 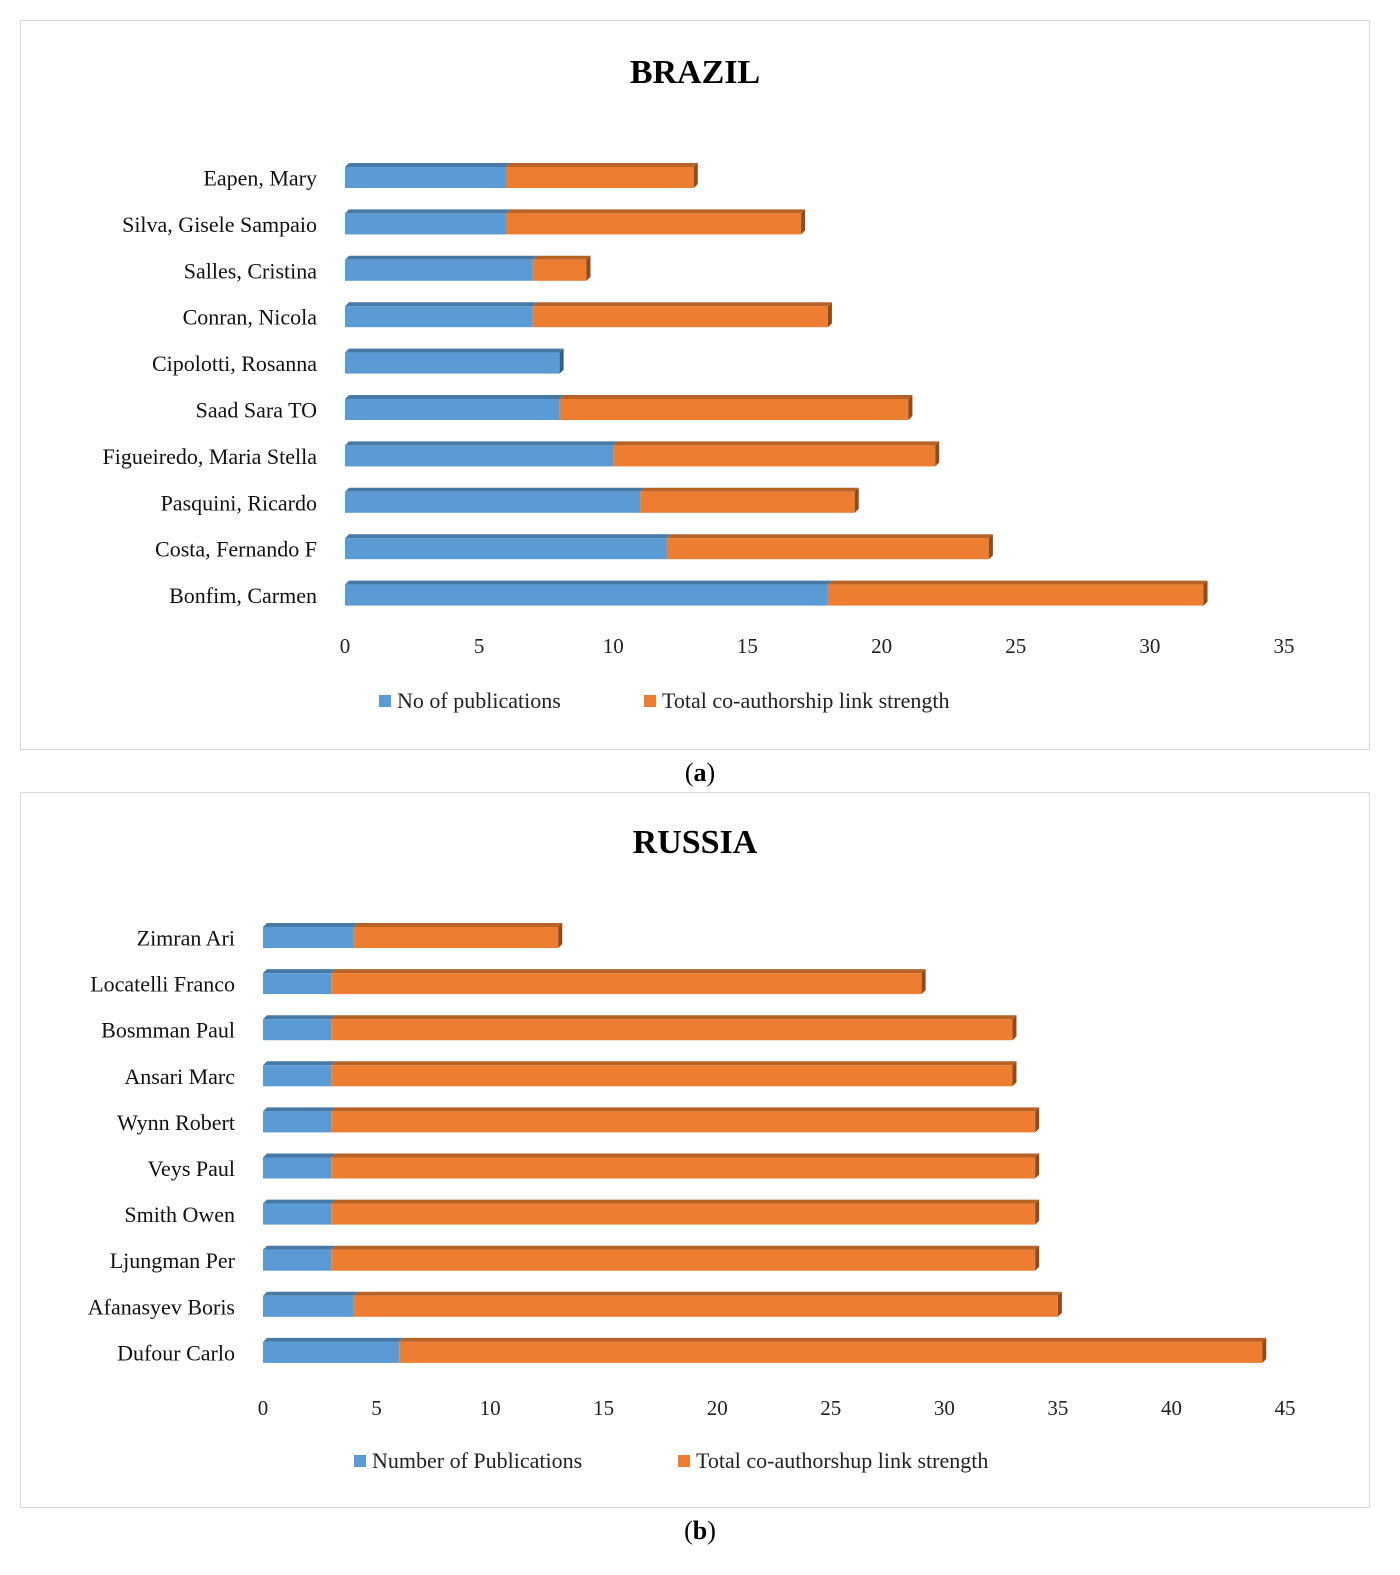 What do you see at coordinates (243, 595) in the screenshot?
I see `category-label: Bonfim, Carmen` at bounding box center [243, 595].